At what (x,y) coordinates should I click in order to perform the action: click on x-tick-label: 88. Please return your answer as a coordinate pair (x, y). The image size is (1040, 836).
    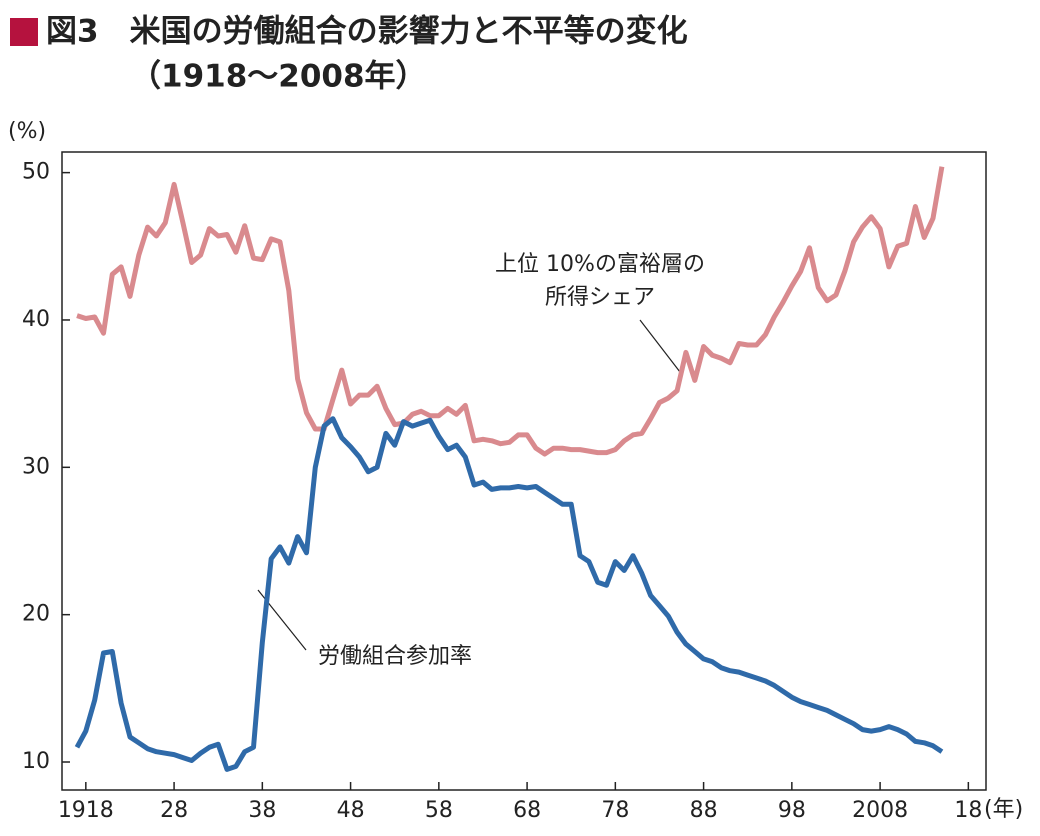
    Looking at the image, I should click on (704, 810).